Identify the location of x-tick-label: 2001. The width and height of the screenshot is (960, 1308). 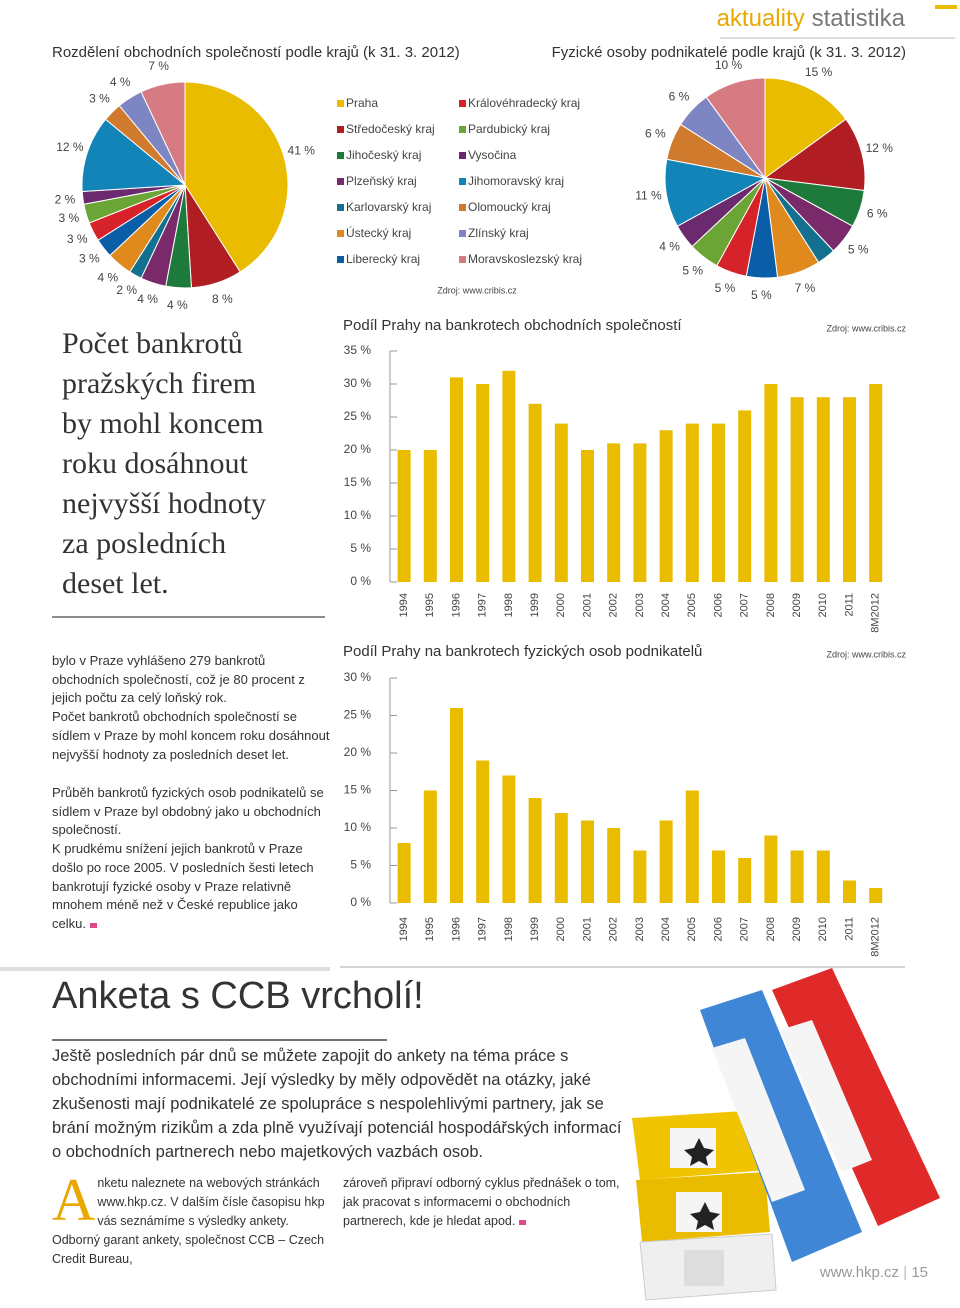
(587, 605).